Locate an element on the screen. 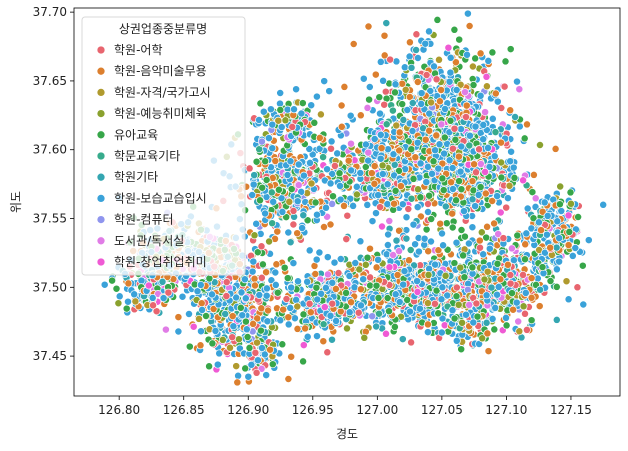 This screenshot has height=451, width=628. legend-label: 도서관/독서실 is located at coordinates (149, 241).